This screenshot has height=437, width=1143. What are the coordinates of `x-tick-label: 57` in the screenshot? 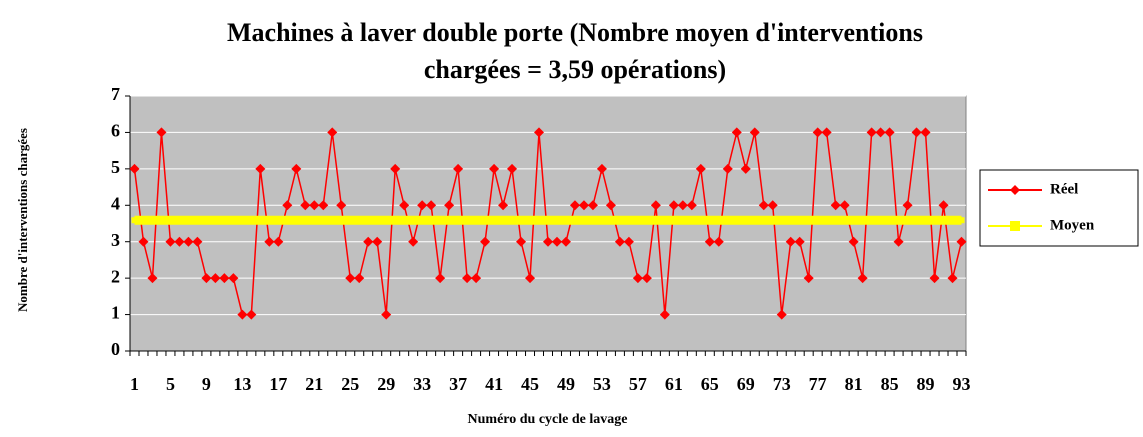 It's located at (638, 384).